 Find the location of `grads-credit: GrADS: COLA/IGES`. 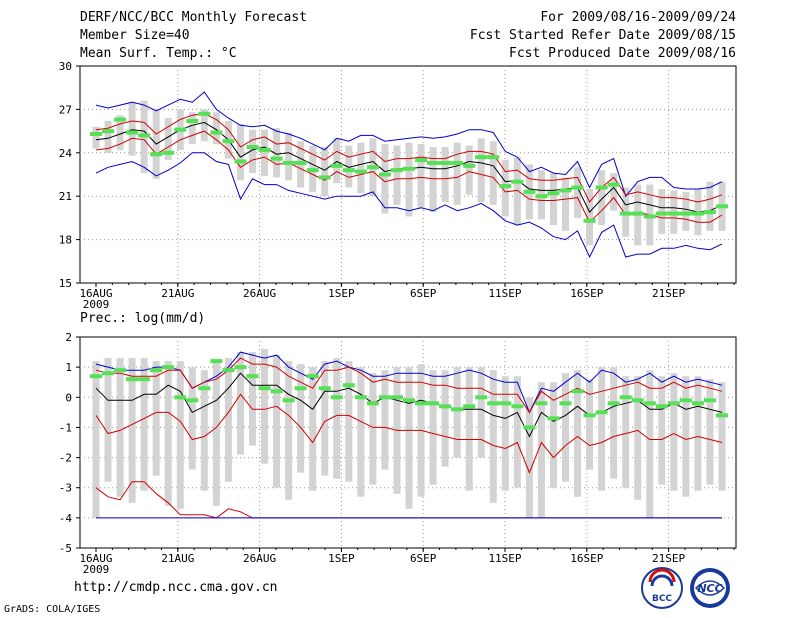

grads-credit: GrADS: COLA/IGES is located at coordinates (52, 609).